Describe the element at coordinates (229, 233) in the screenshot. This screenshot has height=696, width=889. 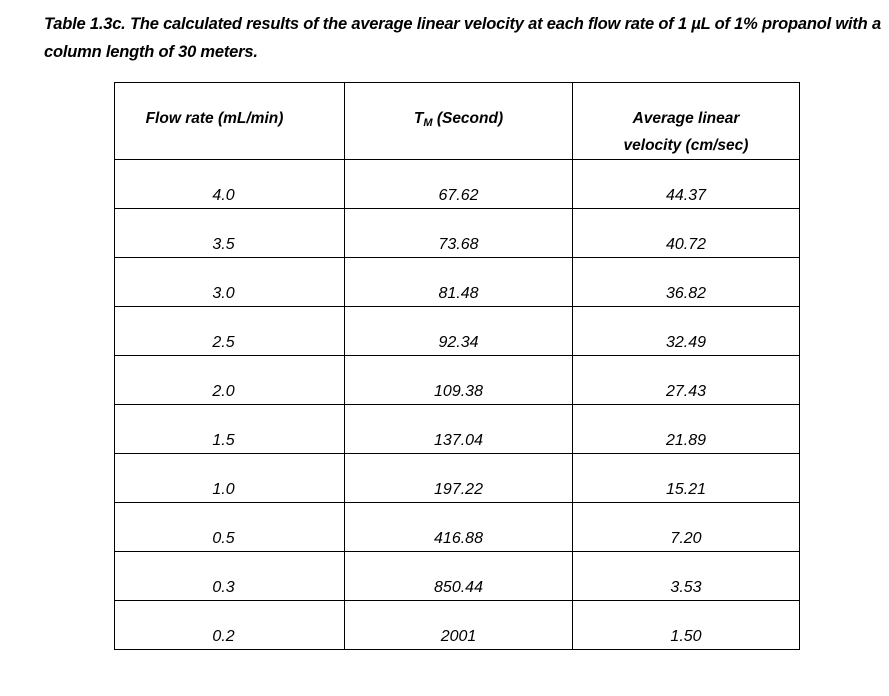
I see `flow-rate-cell: 3.5` at that location.